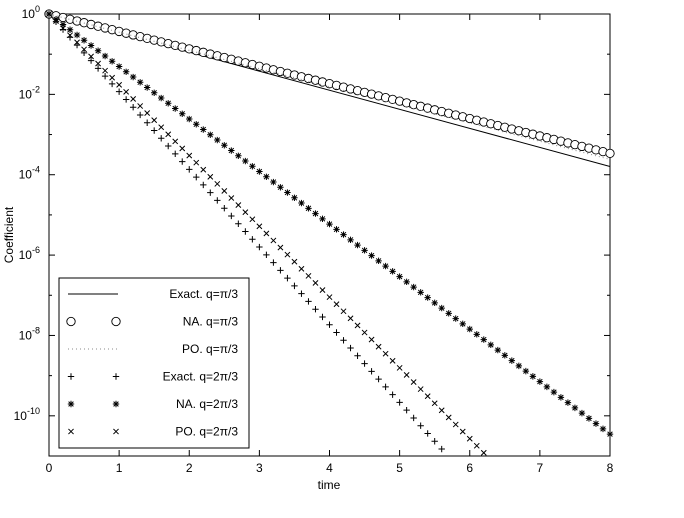  Describe the element at coordinates (259, 468) in the screenshot. I see `x-tick-label: 3` at that location.